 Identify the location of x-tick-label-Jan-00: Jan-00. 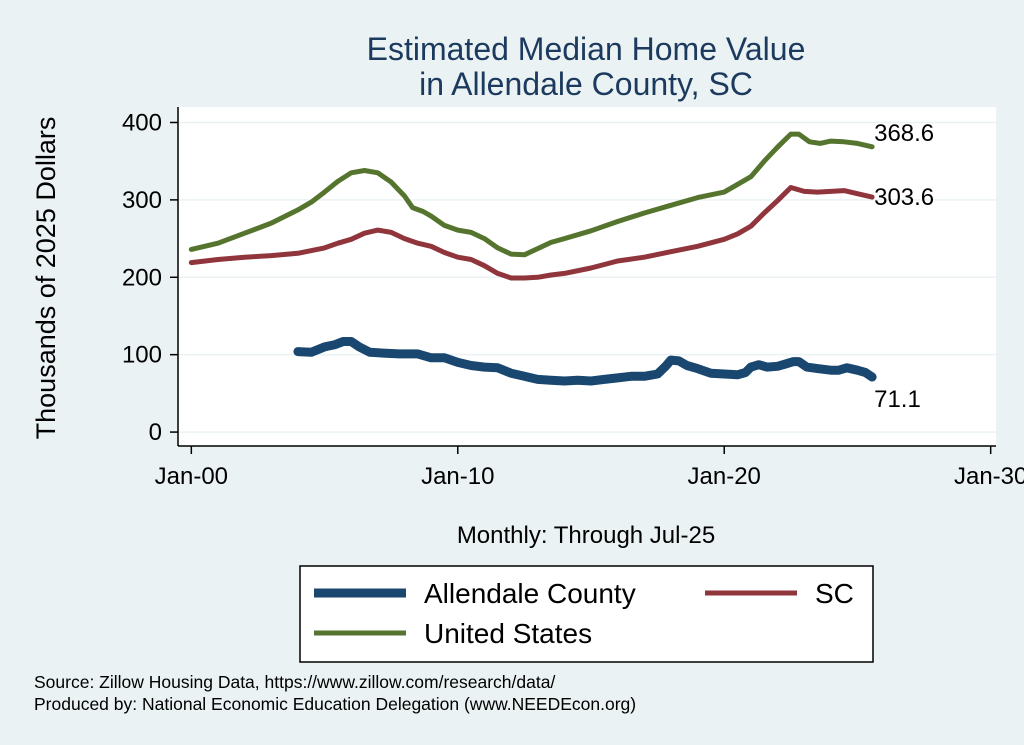
(191, 476).